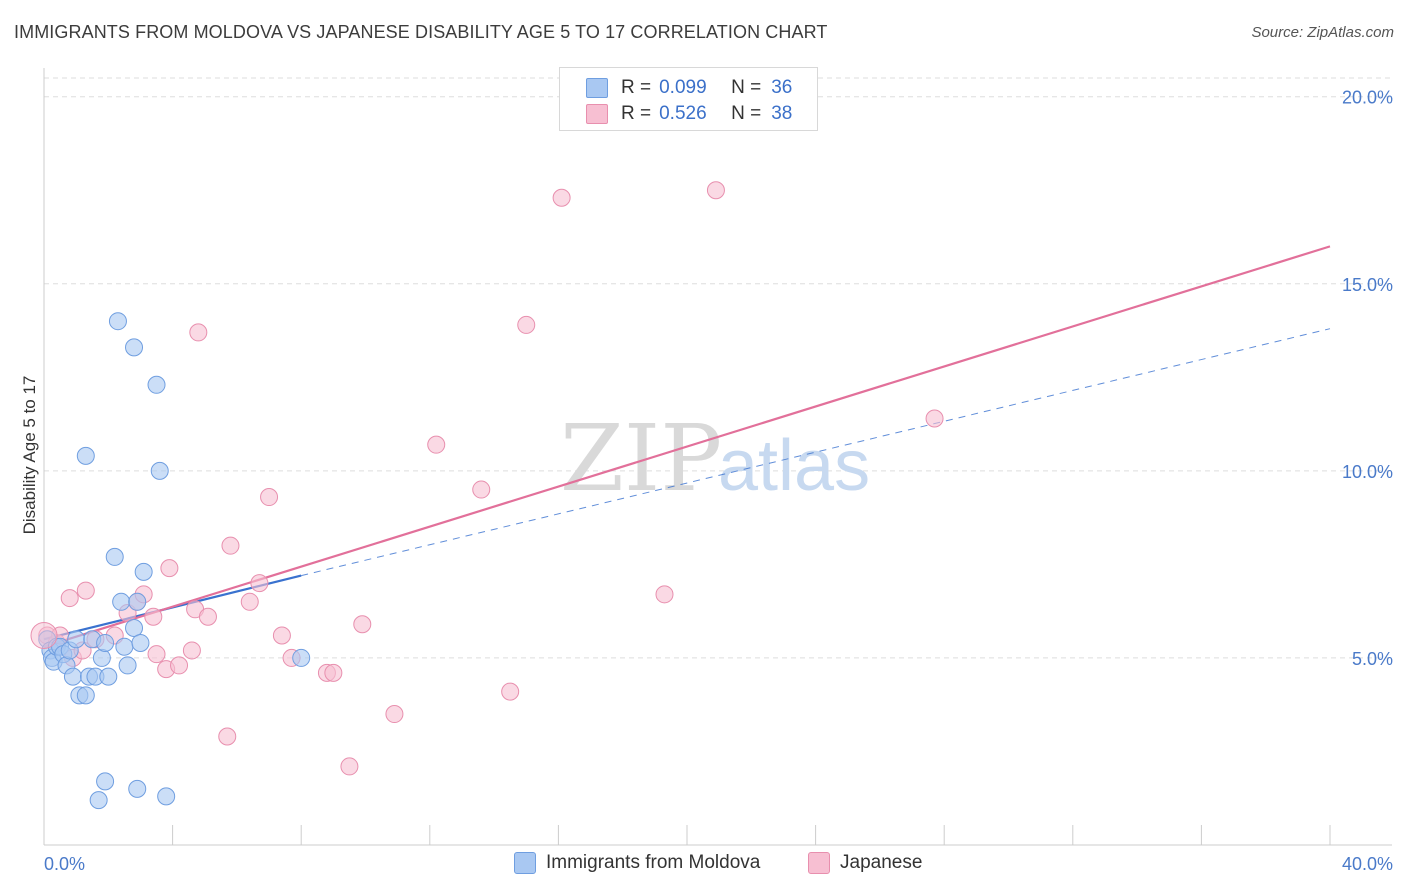  I want to click on y-tick-label: 15.0%, so click(1367, 285).